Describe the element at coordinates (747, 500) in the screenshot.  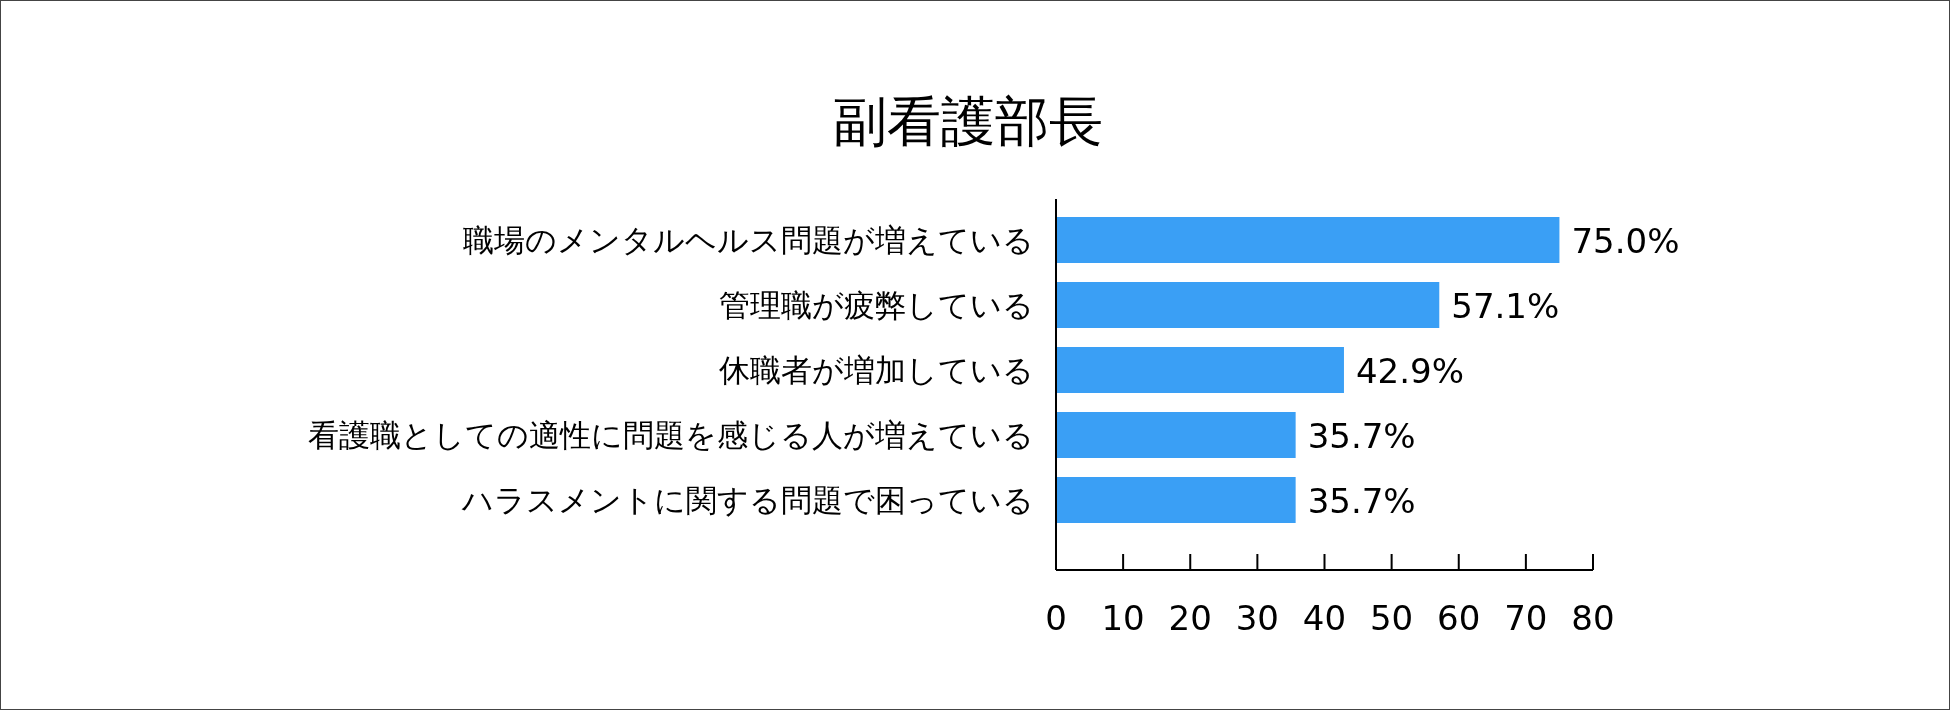
I see `y-tick-label: ハラスメントに関する問題で困っている` at that location.